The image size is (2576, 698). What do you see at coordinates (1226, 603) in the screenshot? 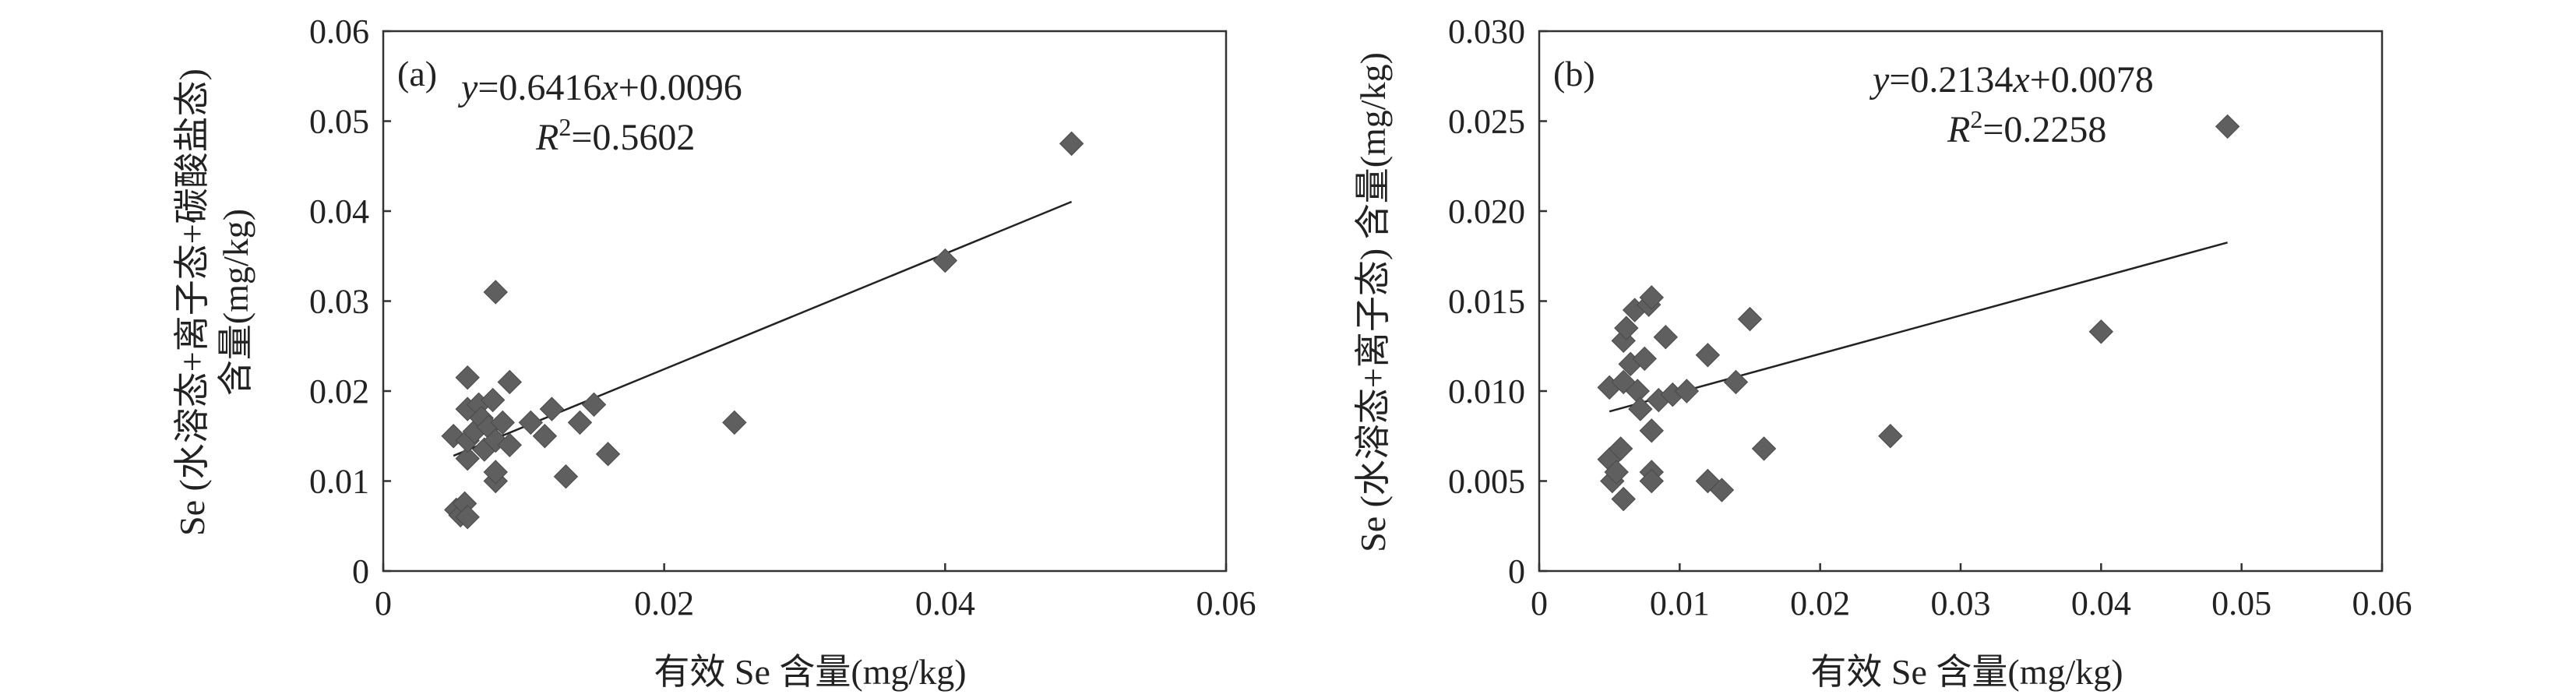
I see `x-tick-label-a: 0.06` at bounding box center [1226, 603].